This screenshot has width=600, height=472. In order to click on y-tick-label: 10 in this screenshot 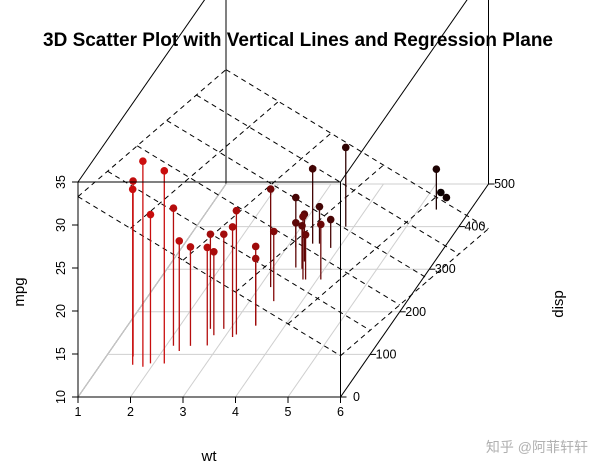, I will do `click(61, 397)`.